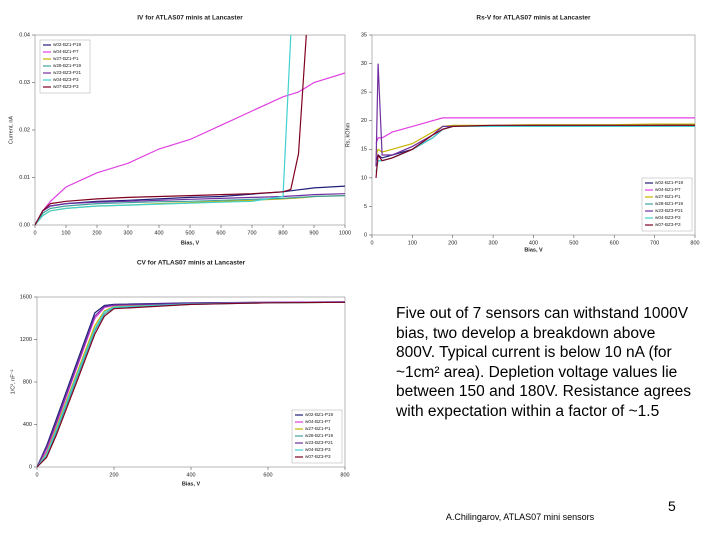 The width and height of the screenshot is (720, 540). What do you see at coordinates (190, 18) in the screenshot?
I see `chart-title: IV for ATLAS07 minis at Lancaster` at bounding box center [190, 18].